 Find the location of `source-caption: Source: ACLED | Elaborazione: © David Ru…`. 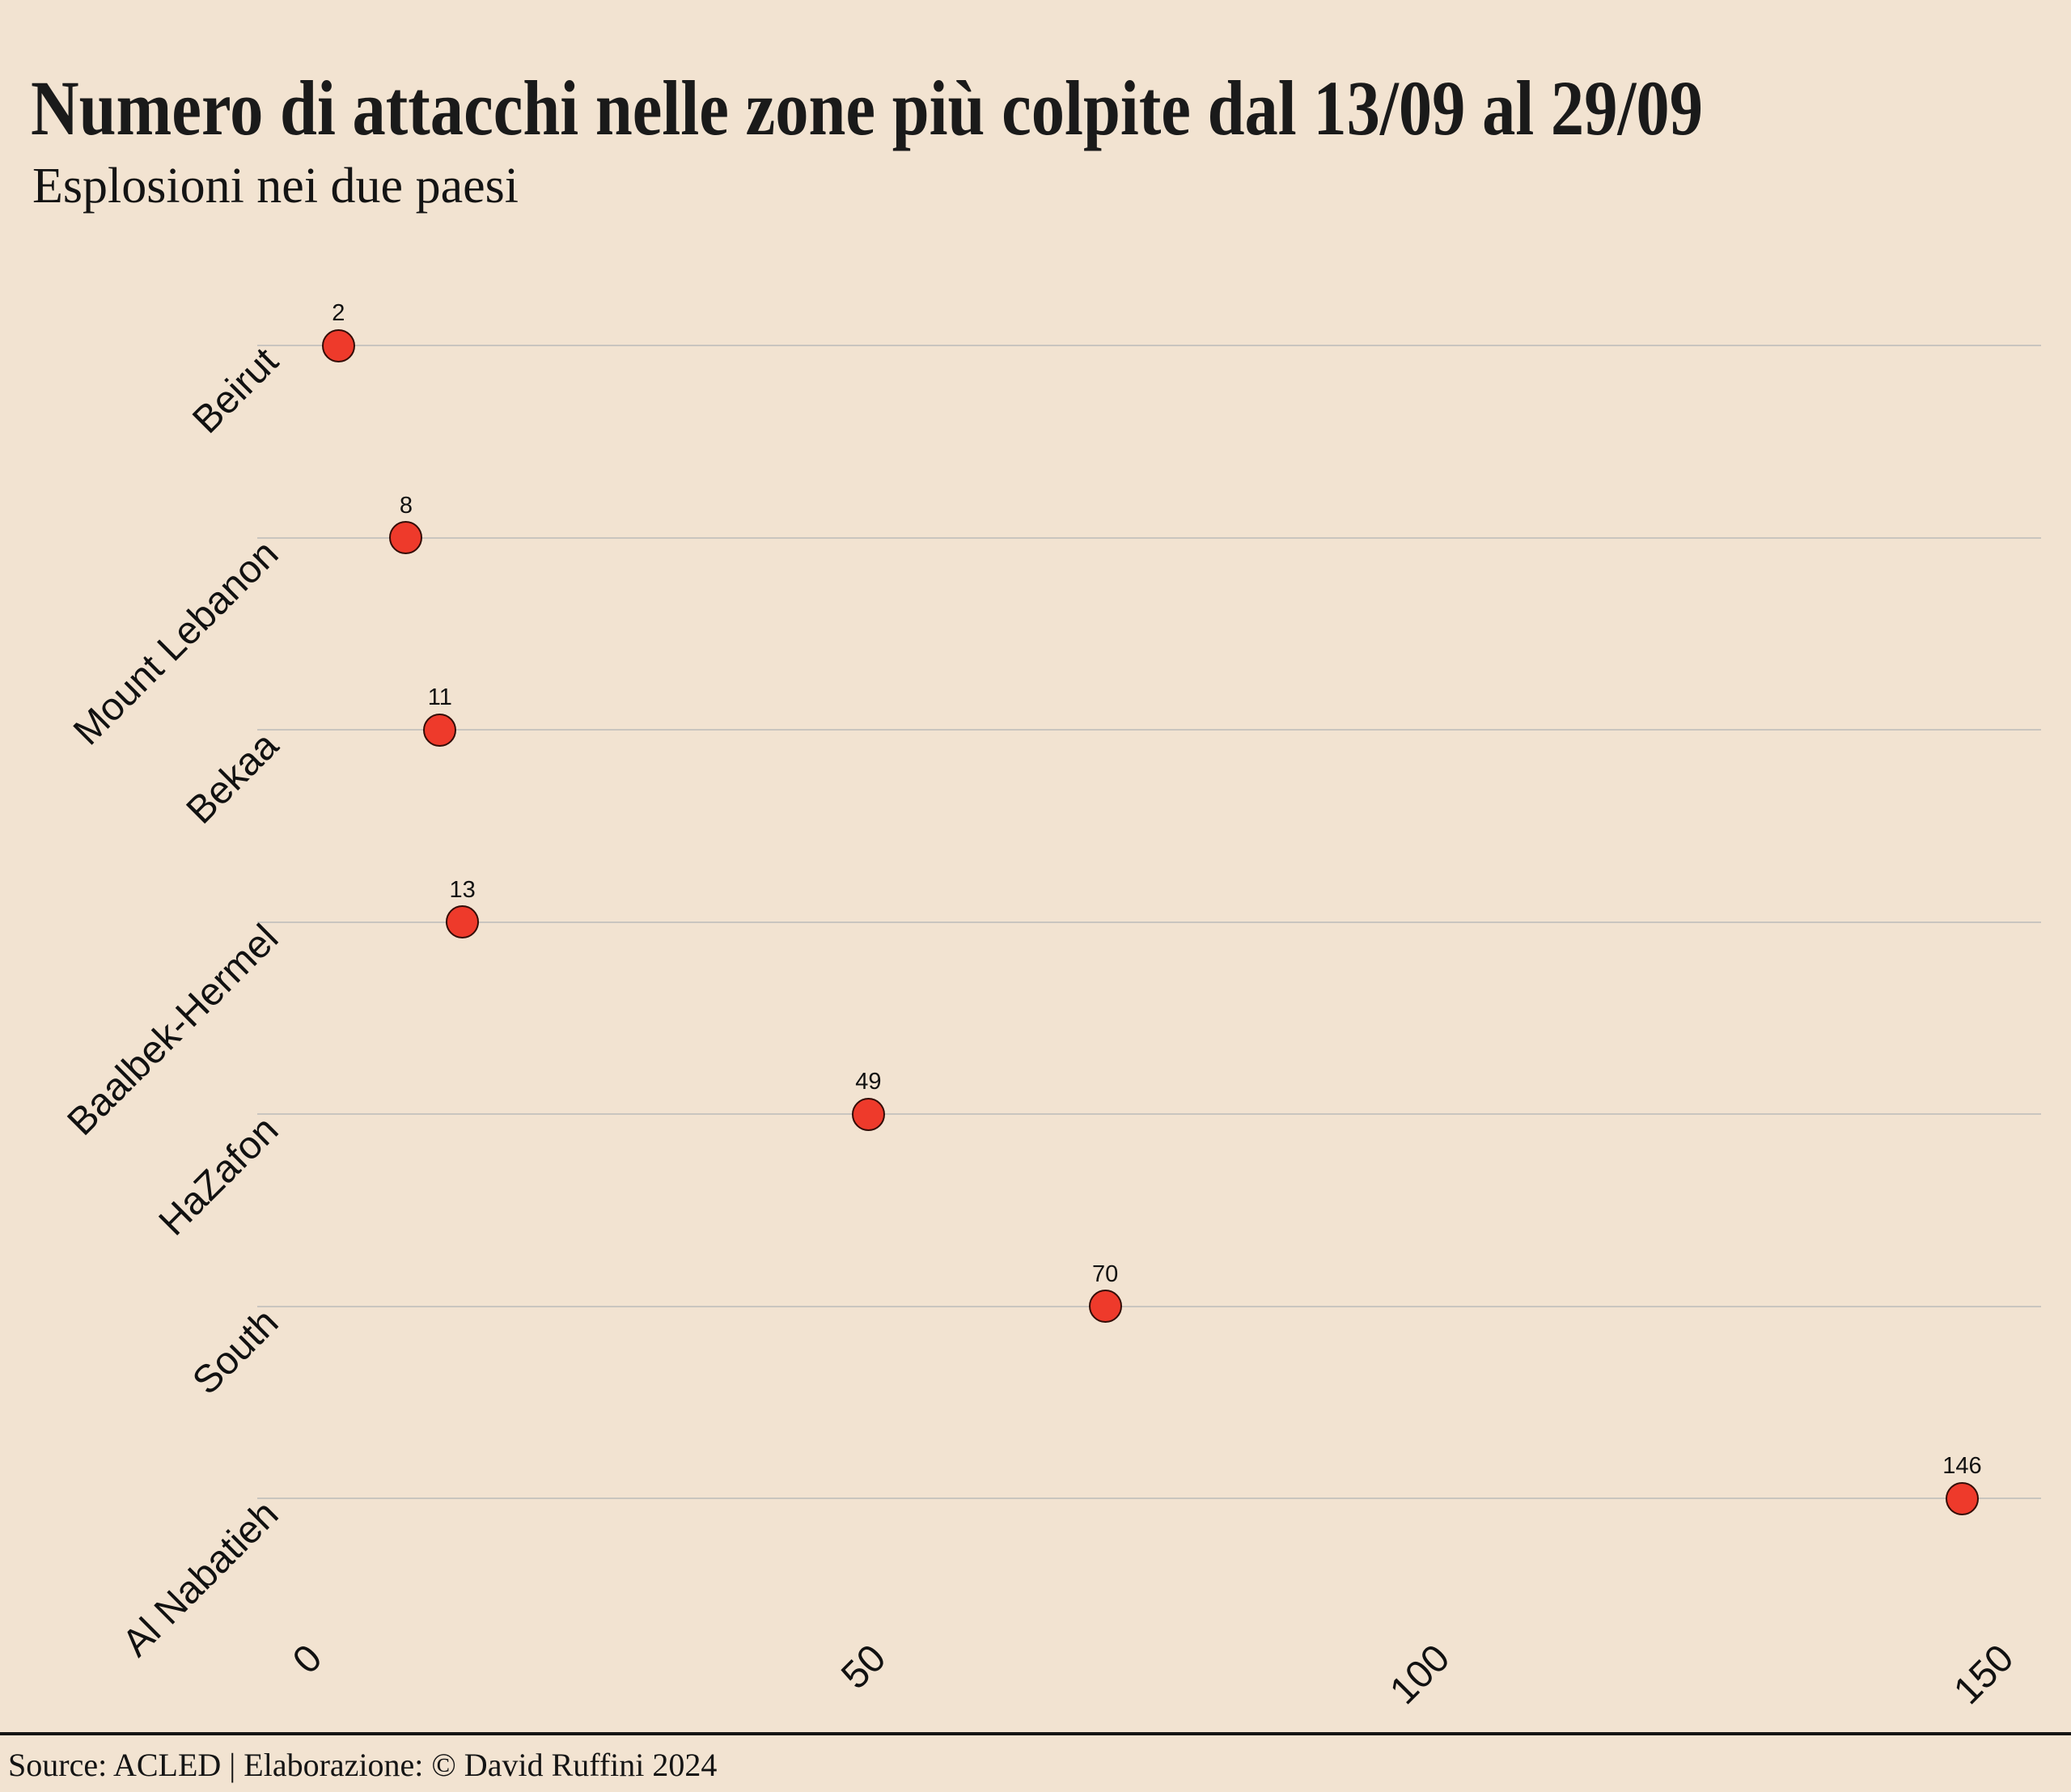

source-caption: Source: ACLED | Elaborazione: © David Ru… is located at coordinates (363, 1765).